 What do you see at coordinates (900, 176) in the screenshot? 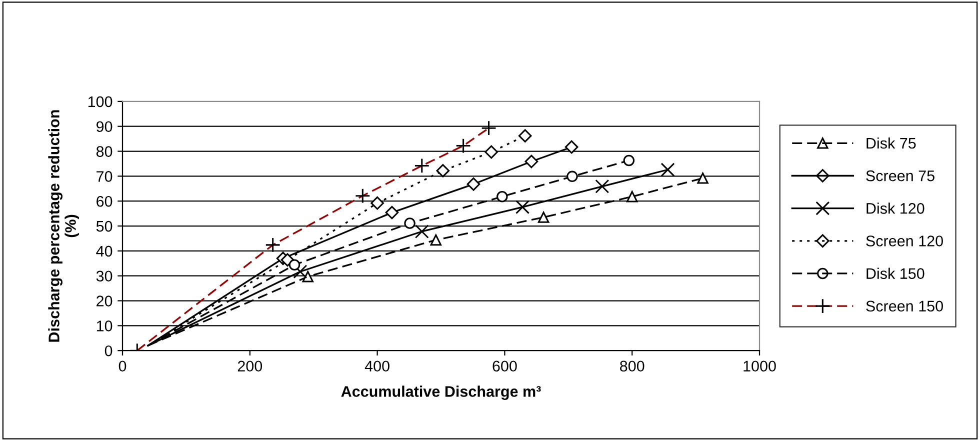
I see `legend-label: Screen 75` at bounding box center [900, 176].